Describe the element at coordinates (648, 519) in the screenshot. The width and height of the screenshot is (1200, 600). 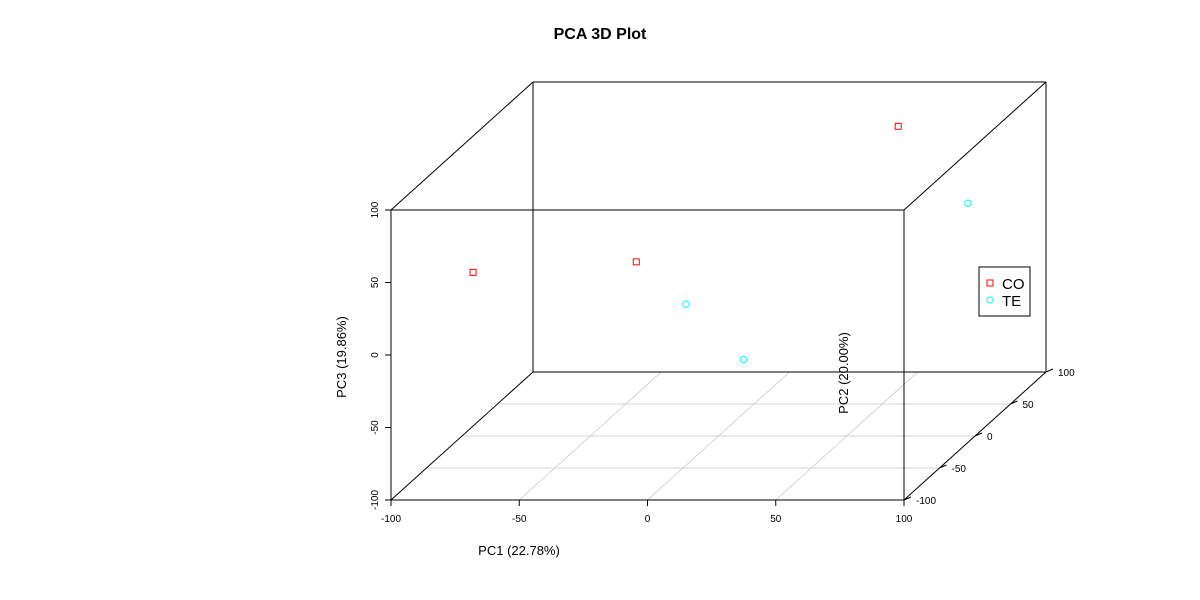
I see `x-tick-label: 0` at that location.